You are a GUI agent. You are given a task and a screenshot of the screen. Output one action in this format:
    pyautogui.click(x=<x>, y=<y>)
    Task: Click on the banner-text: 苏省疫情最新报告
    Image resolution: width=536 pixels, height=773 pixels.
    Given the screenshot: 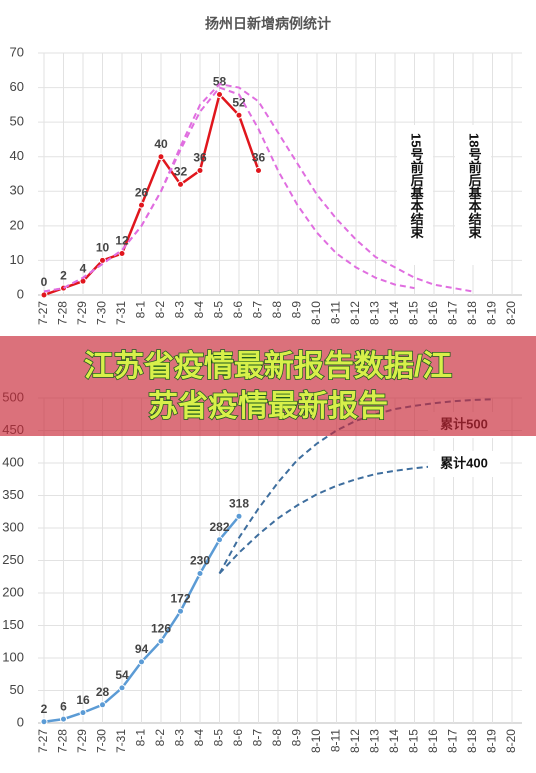 What is the action you would take?
    pyautogui.click(x=268, y=406)
    